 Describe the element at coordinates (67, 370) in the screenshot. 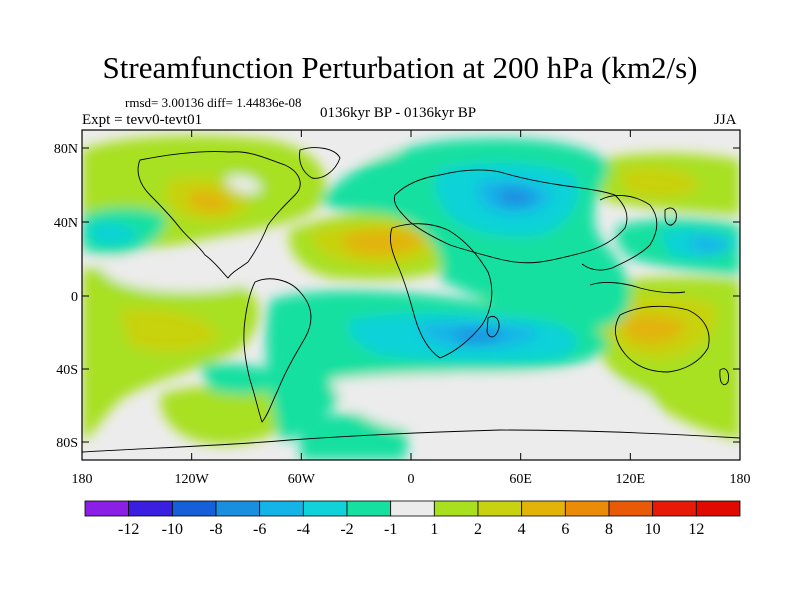

I see `lat-tick-label: 40S` at that location.